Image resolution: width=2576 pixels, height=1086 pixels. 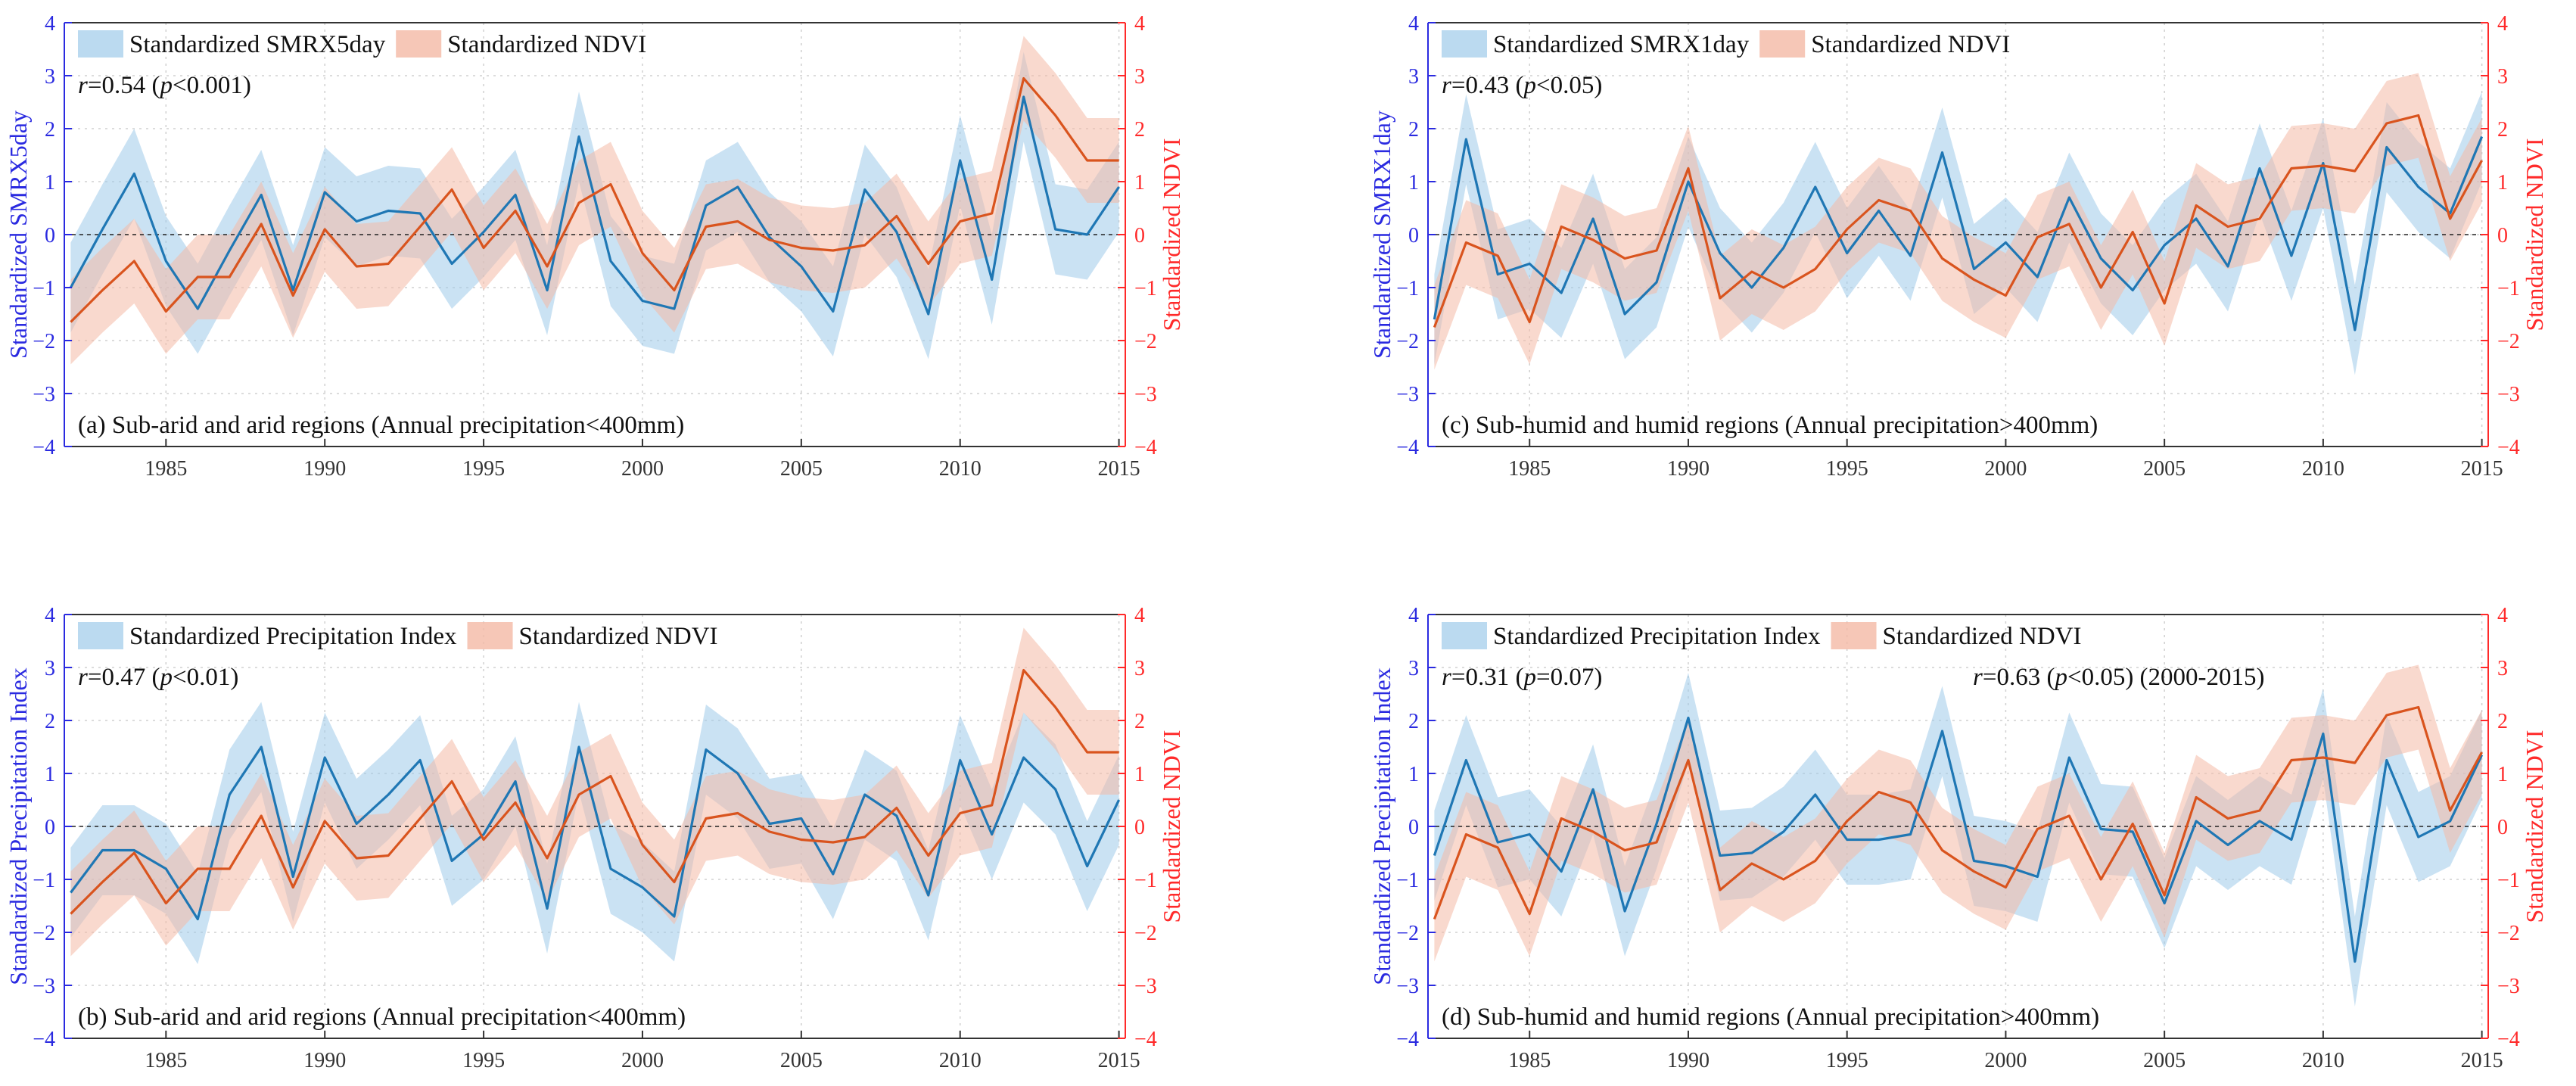 What do you see at coordinates (2119, 677) in the screenshot?
I see `correlation-stat: r=0.63 (p<0.05) (2000-2015)` at bounding box center [2119, 677].